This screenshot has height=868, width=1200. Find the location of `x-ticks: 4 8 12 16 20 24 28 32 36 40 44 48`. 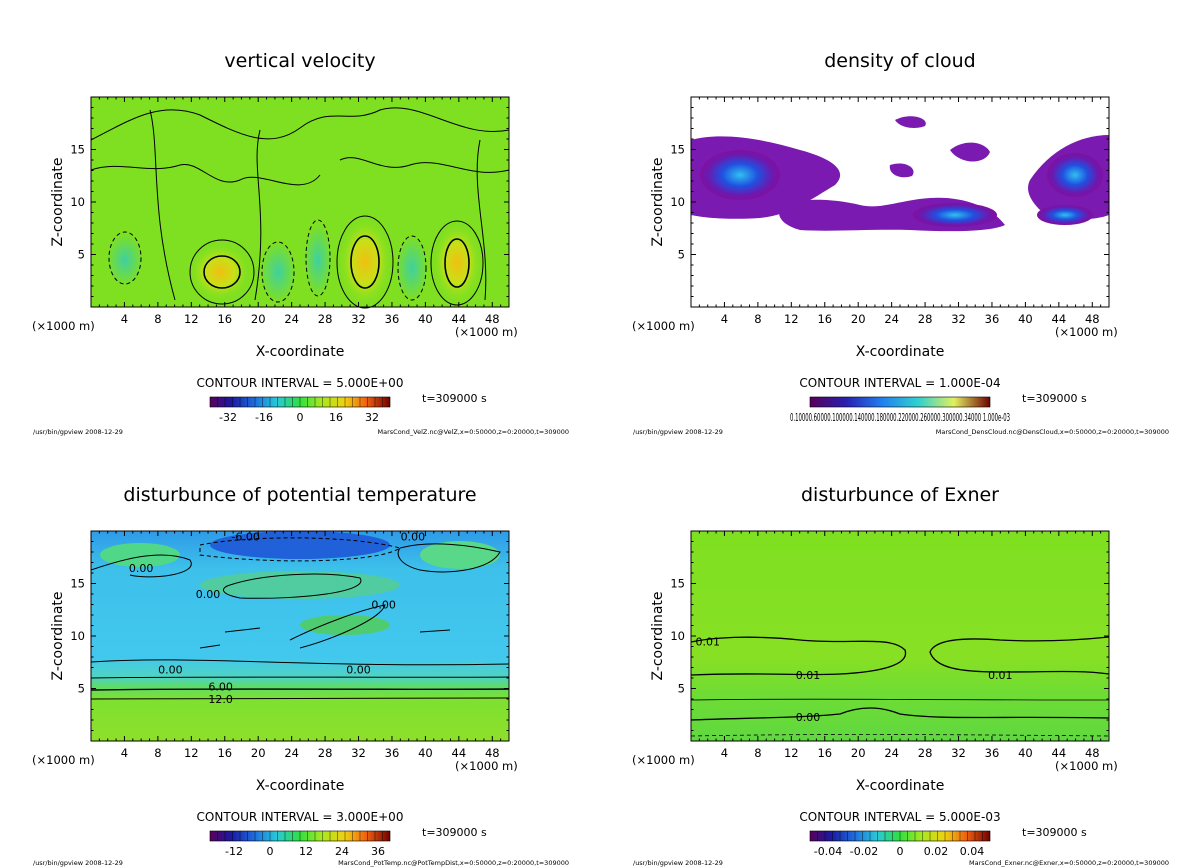

x-ticks: 4 8 12 16 20 24 28 32 36 40 44 48 is located at coordinates (300, 645).